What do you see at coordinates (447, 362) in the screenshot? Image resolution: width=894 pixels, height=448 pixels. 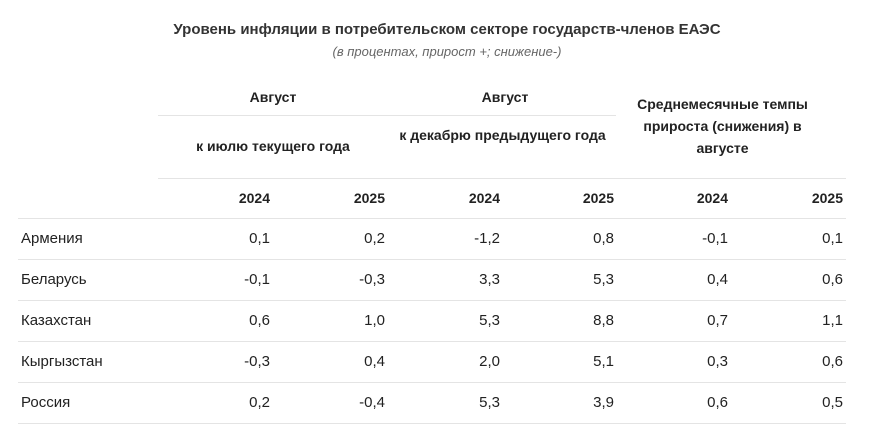 I see `table-row: Кыргызстан -0,3 0,4 2,0 5,1 0,3 0,6` at bounding box center [447, 362].